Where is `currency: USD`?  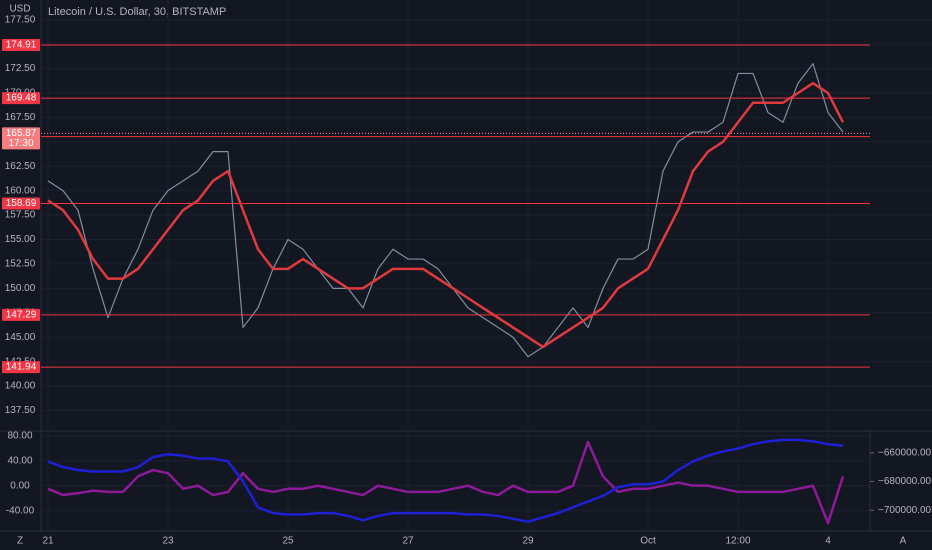 currency: USD is located at coordinates (19, 9).